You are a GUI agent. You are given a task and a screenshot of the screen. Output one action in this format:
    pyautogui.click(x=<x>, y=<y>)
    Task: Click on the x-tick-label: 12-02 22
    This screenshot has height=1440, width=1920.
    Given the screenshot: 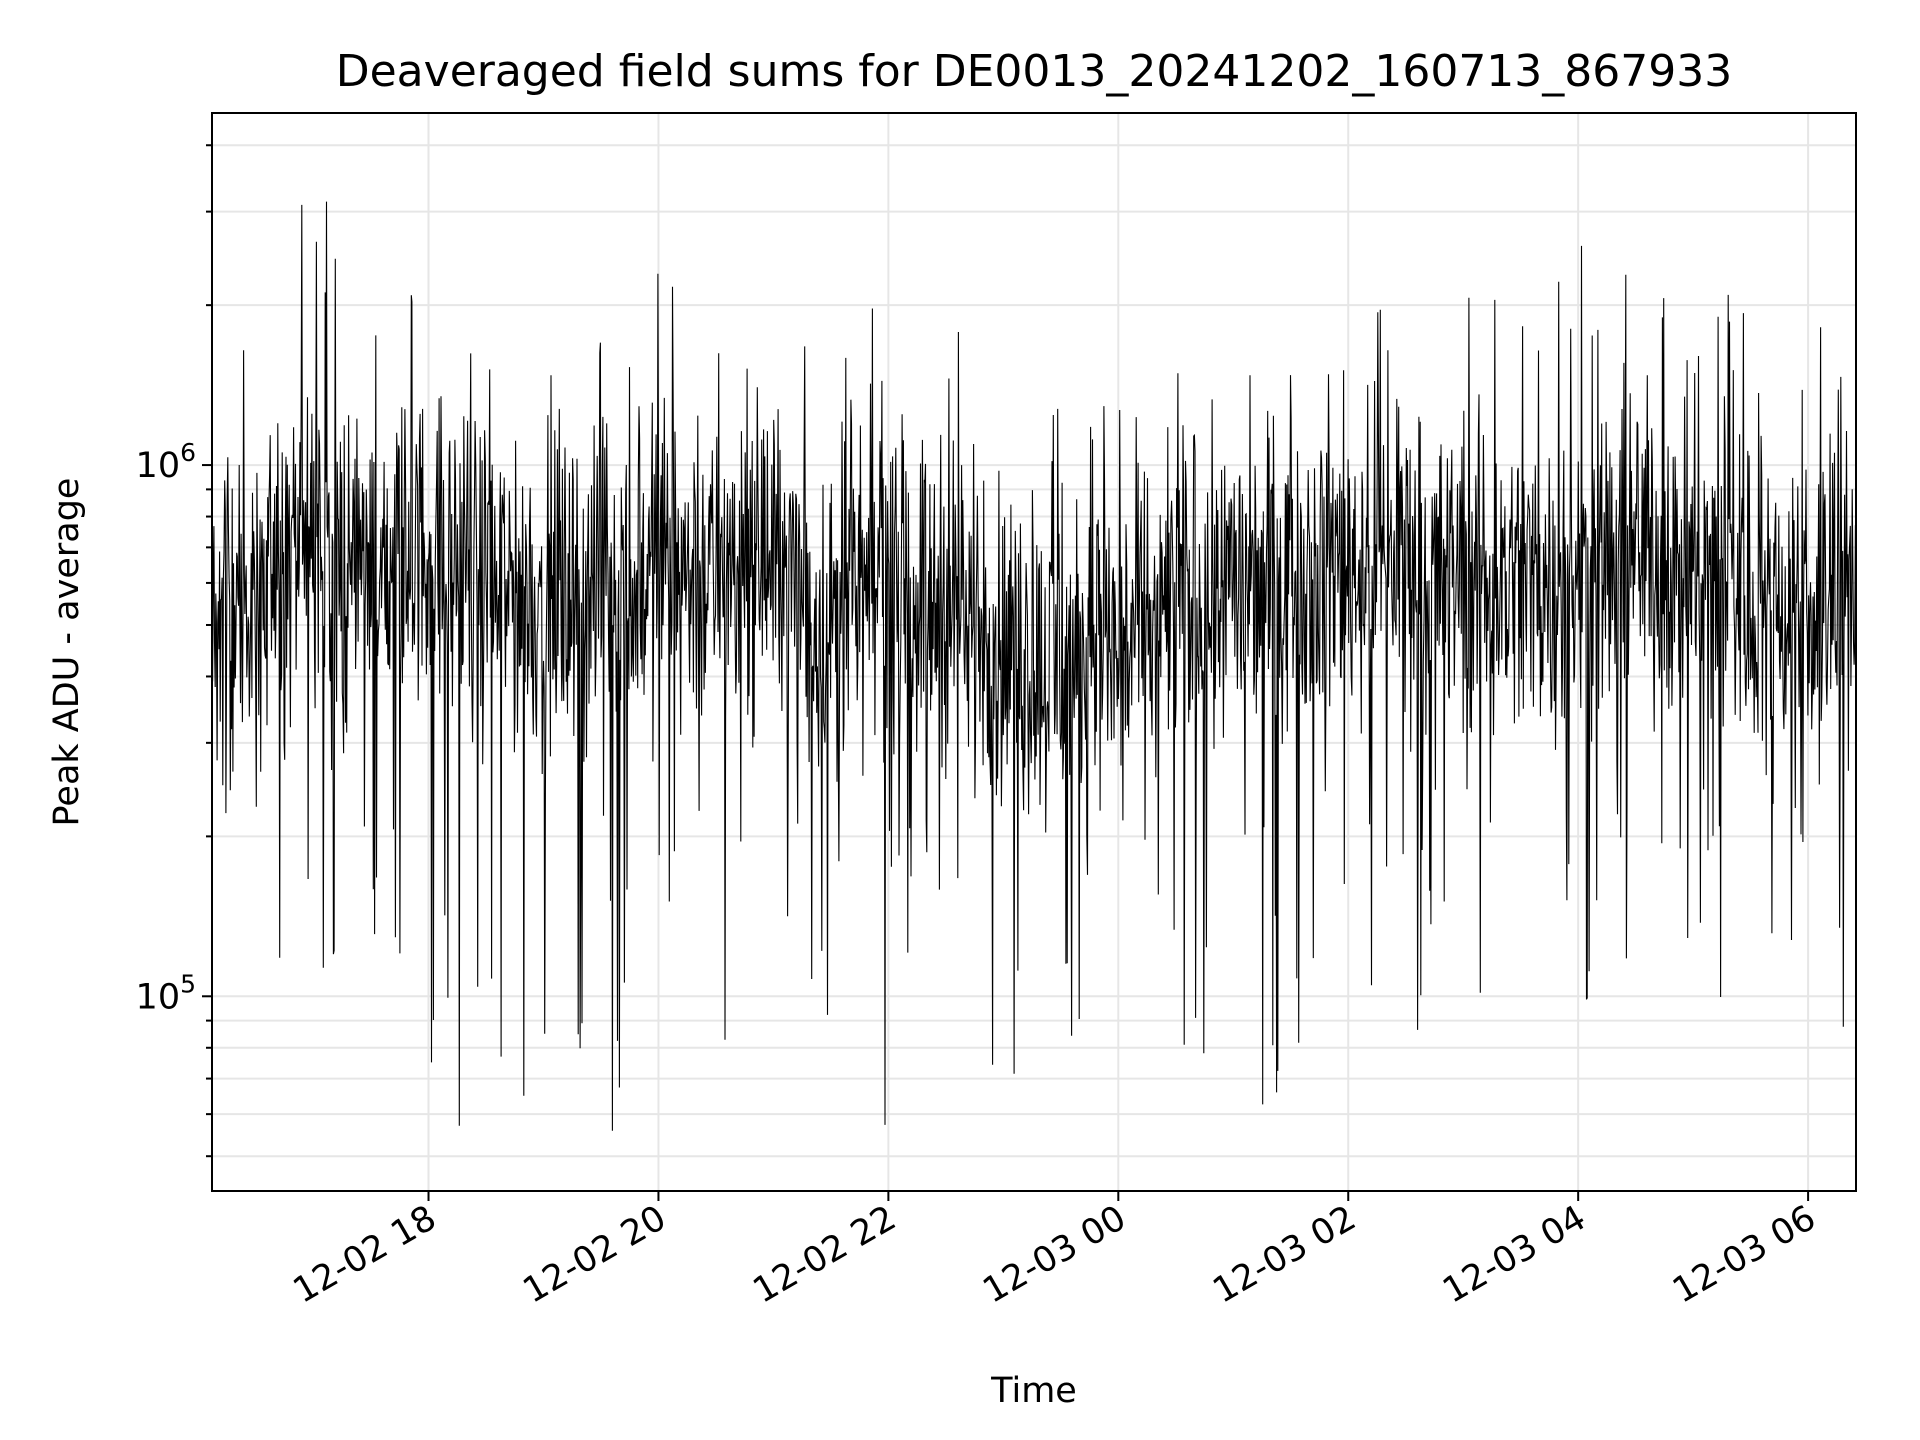 What is the action you would take?
    pyautogui.click(x=825, y=1254)
    